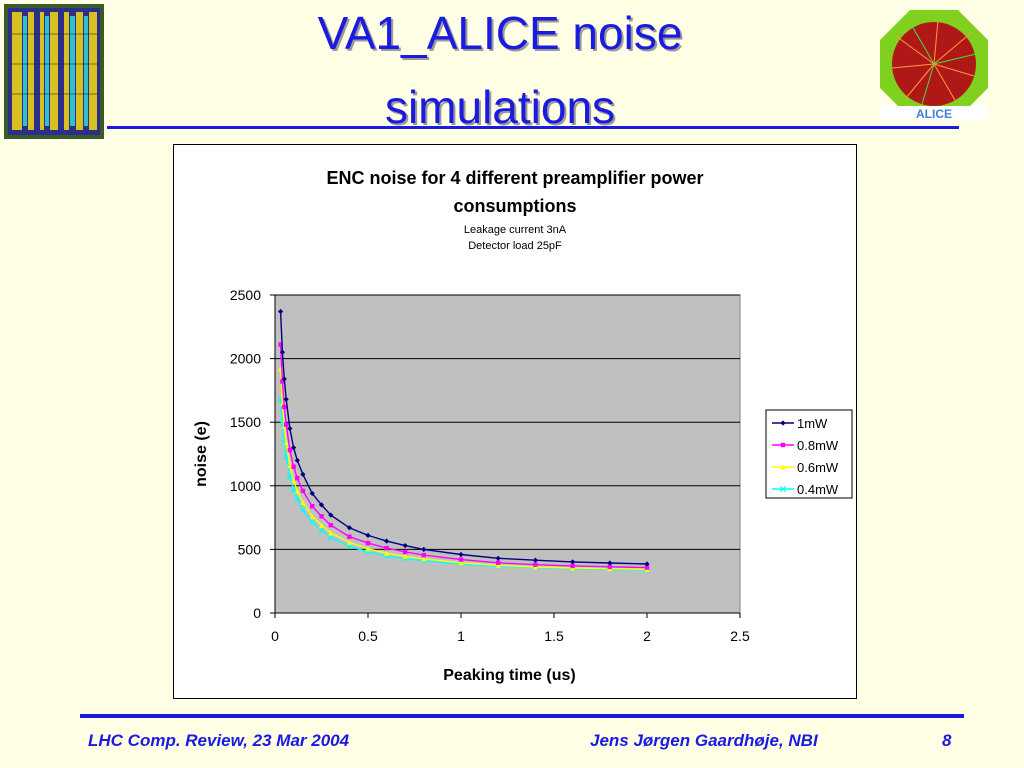 The width and height of the screenshot is (1024, 768). What do you see at coordinates (275, 636) in the screenshot?
I see `x-tick-label: 0` at bounding box center [275, 636].